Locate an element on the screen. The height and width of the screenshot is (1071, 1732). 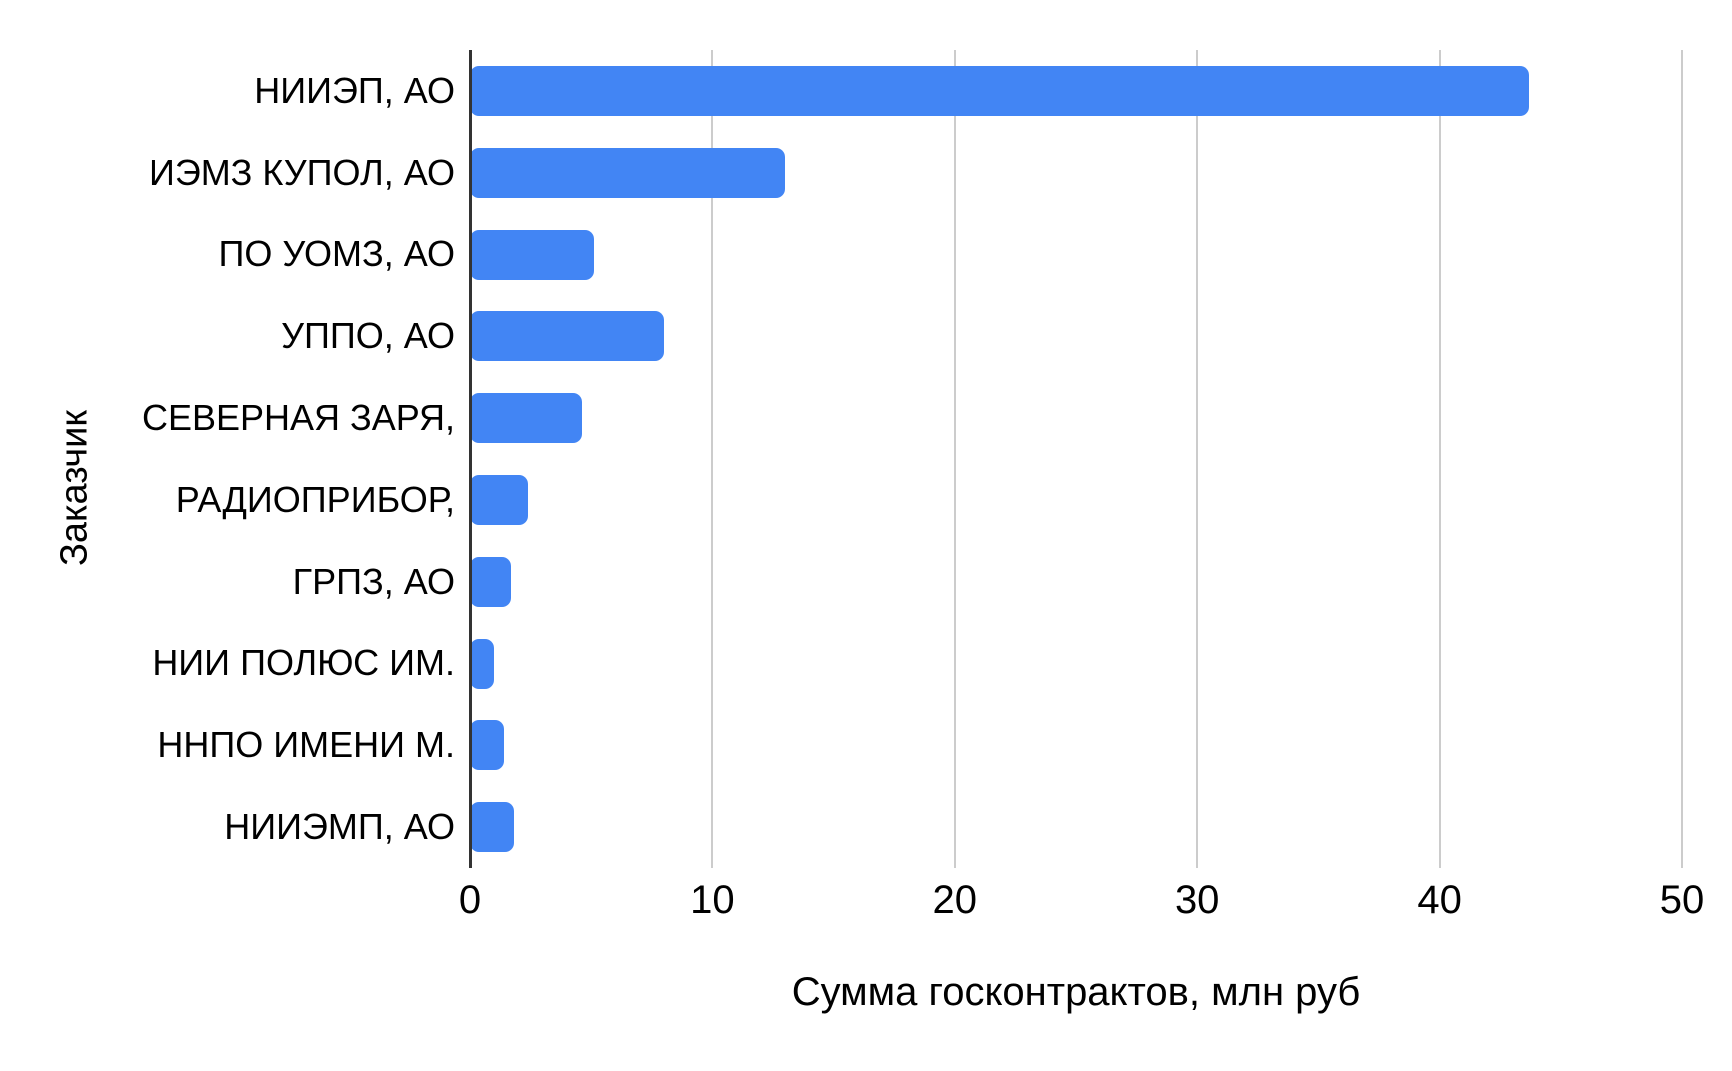
category-label-8: НИИ ПОЛЮС ИМ. is located at coordinates (303, 663).